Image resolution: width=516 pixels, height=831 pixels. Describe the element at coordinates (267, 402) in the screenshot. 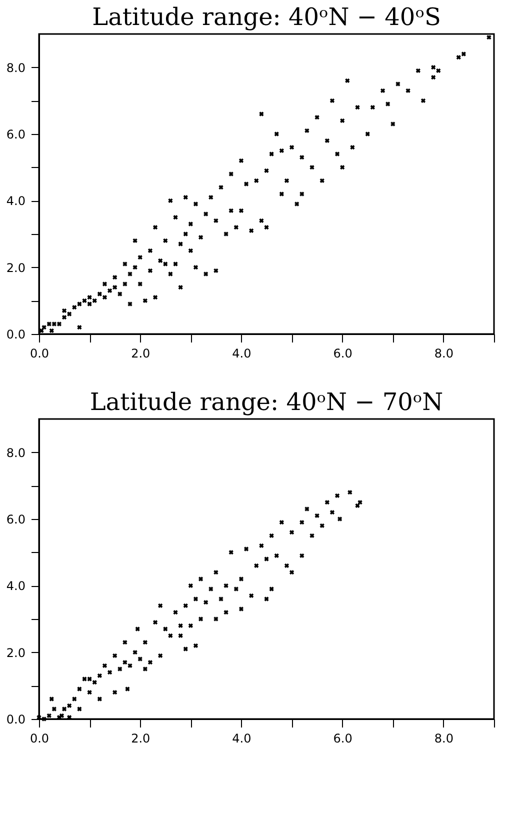

I see `chart-title: Latitude range: 40ᵒN − 70ᵒN` at that location.